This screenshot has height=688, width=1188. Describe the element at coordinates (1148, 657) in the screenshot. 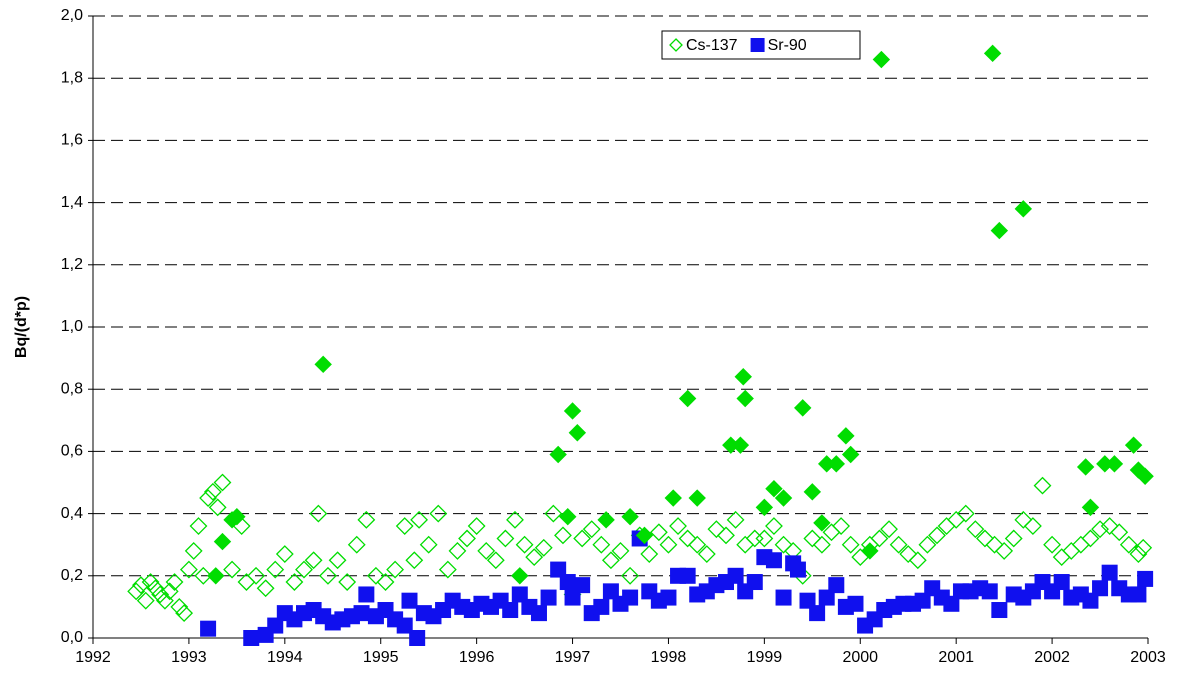

I see `x-tick-label: 2003` at that location.